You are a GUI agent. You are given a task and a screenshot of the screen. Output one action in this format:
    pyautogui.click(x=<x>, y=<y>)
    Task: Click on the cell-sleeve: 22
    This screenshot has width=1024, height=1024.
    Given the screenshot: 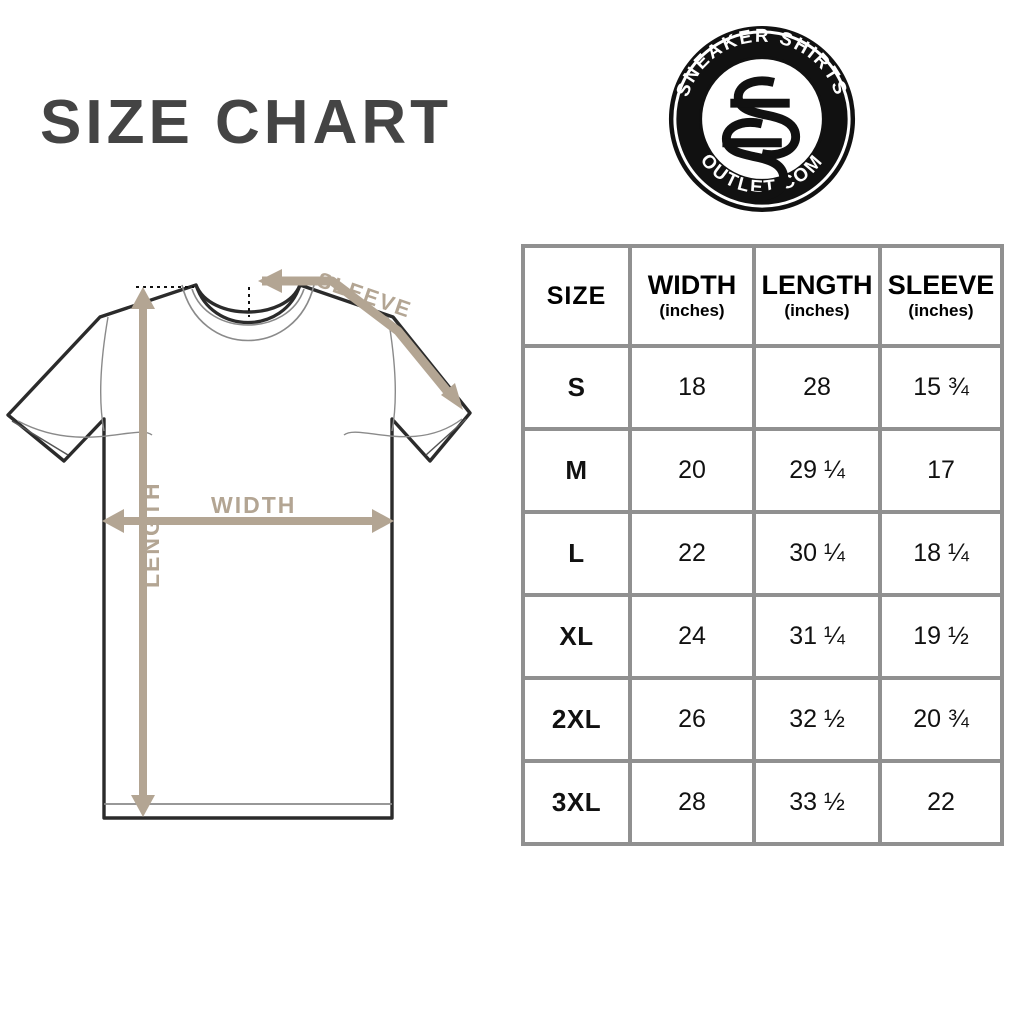 What is the action you would take?
    pyautogui.click(x=941, y=802)
    